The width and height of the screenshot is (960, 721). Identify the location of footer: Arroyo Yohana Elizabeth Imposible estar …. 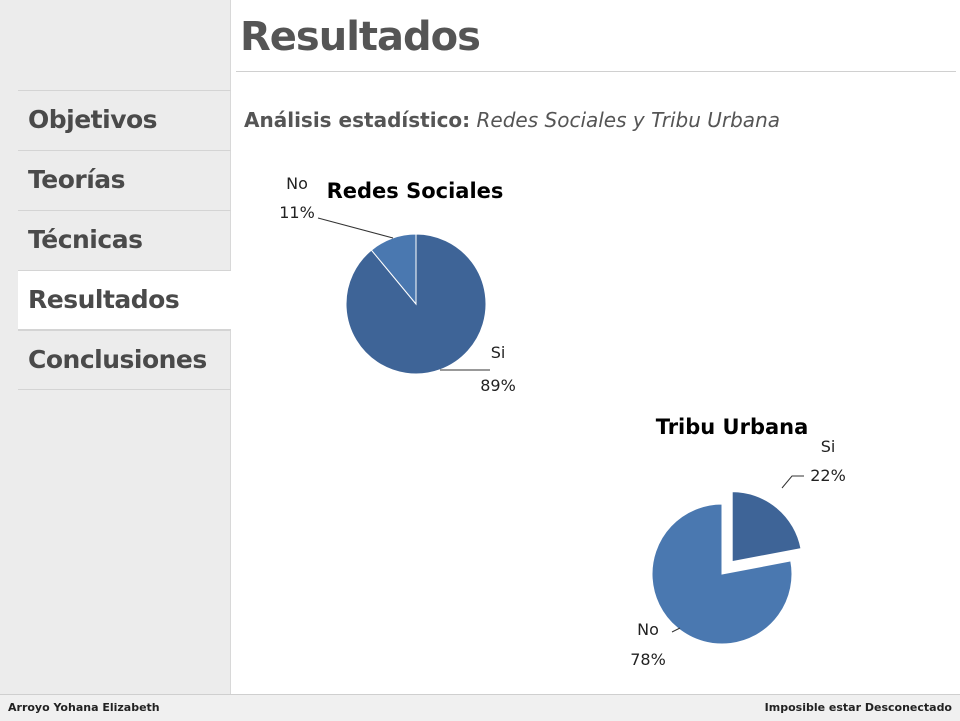
(480, 707).